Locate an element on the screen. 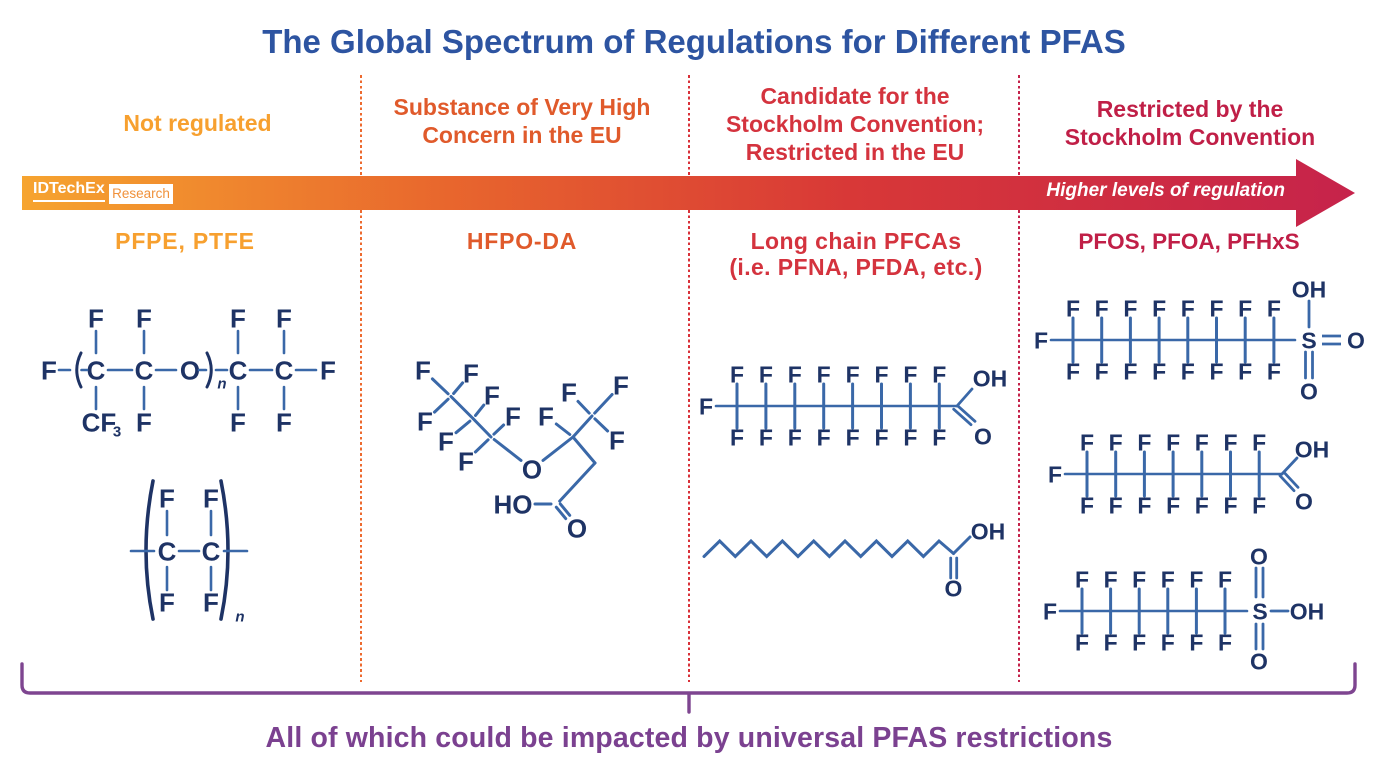 The width and height of the screenshot is (1378, 776). svg-text: CF is located at coordinates (99, 422).